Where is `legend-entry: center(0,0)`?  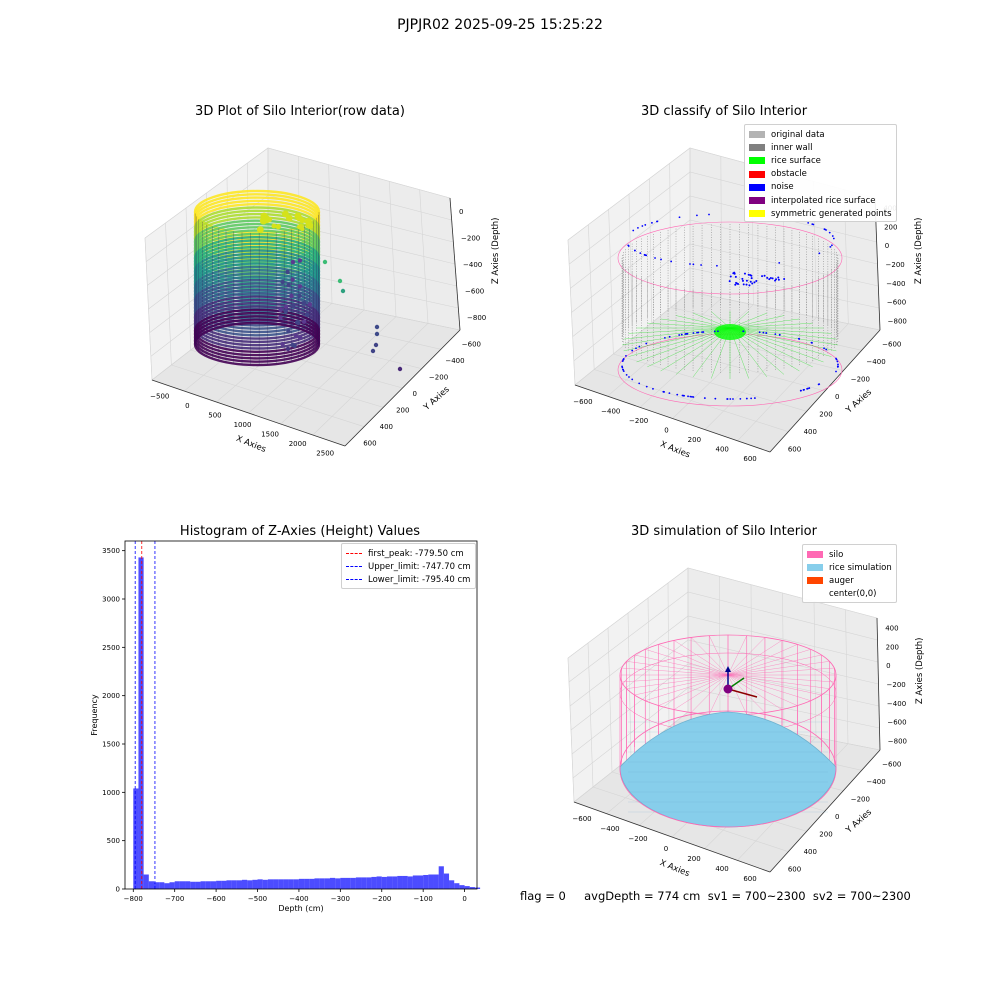 legend-entry: center(0,0) is located at coordinates (849, 594).